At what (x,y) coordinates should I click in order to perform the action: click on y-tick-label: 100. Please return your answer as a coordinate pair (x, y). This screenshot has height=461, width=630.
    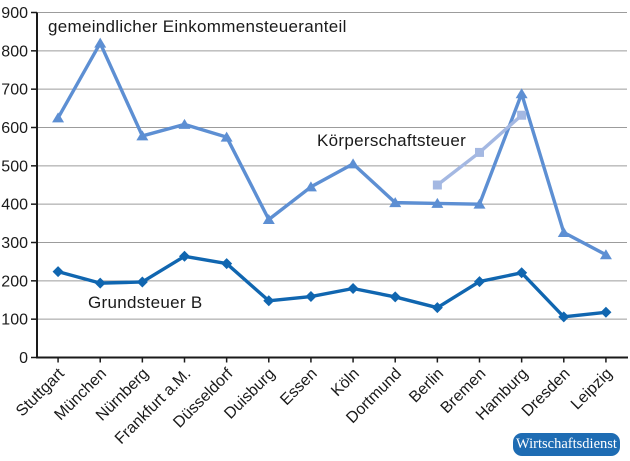
    Looking at the image, I should click on (14, 320).